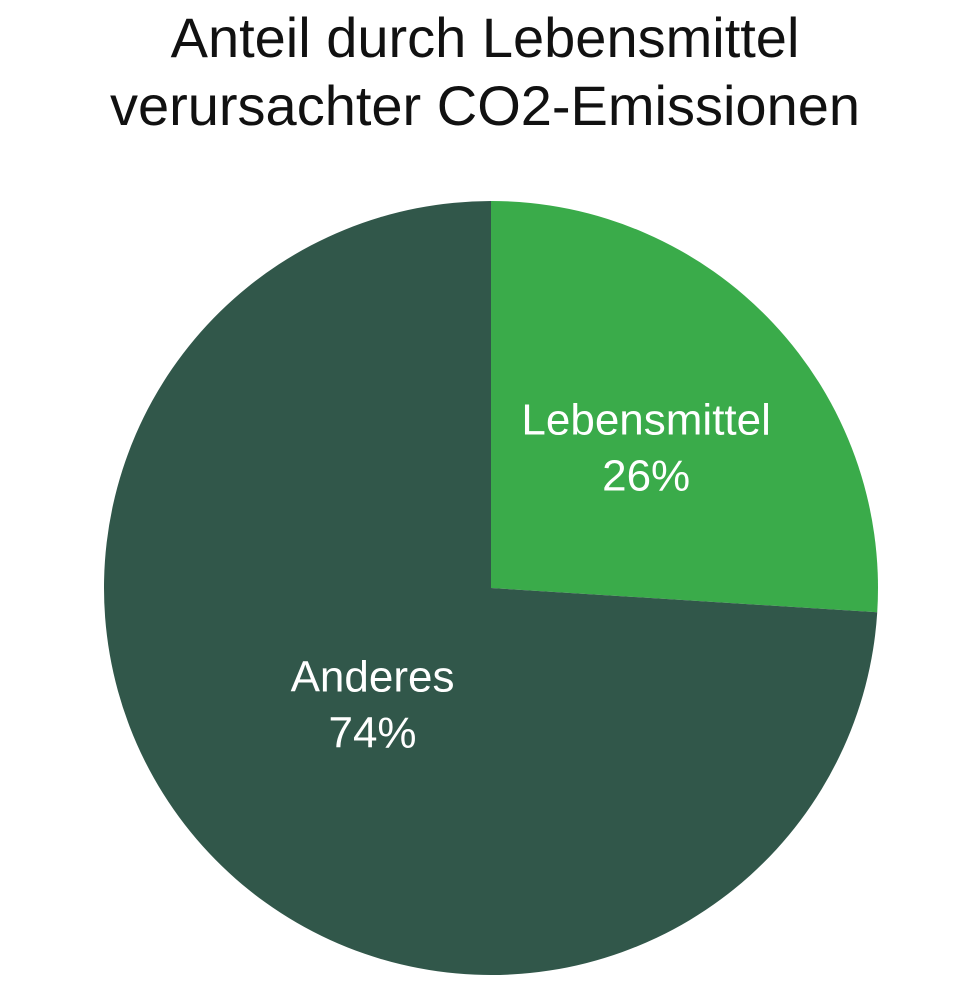 Image resolution: width=970 pixels, height=1000 pixels. I want to click on chart-title-line-1: Anteil durch Lebensmittel, so click(485, 37).